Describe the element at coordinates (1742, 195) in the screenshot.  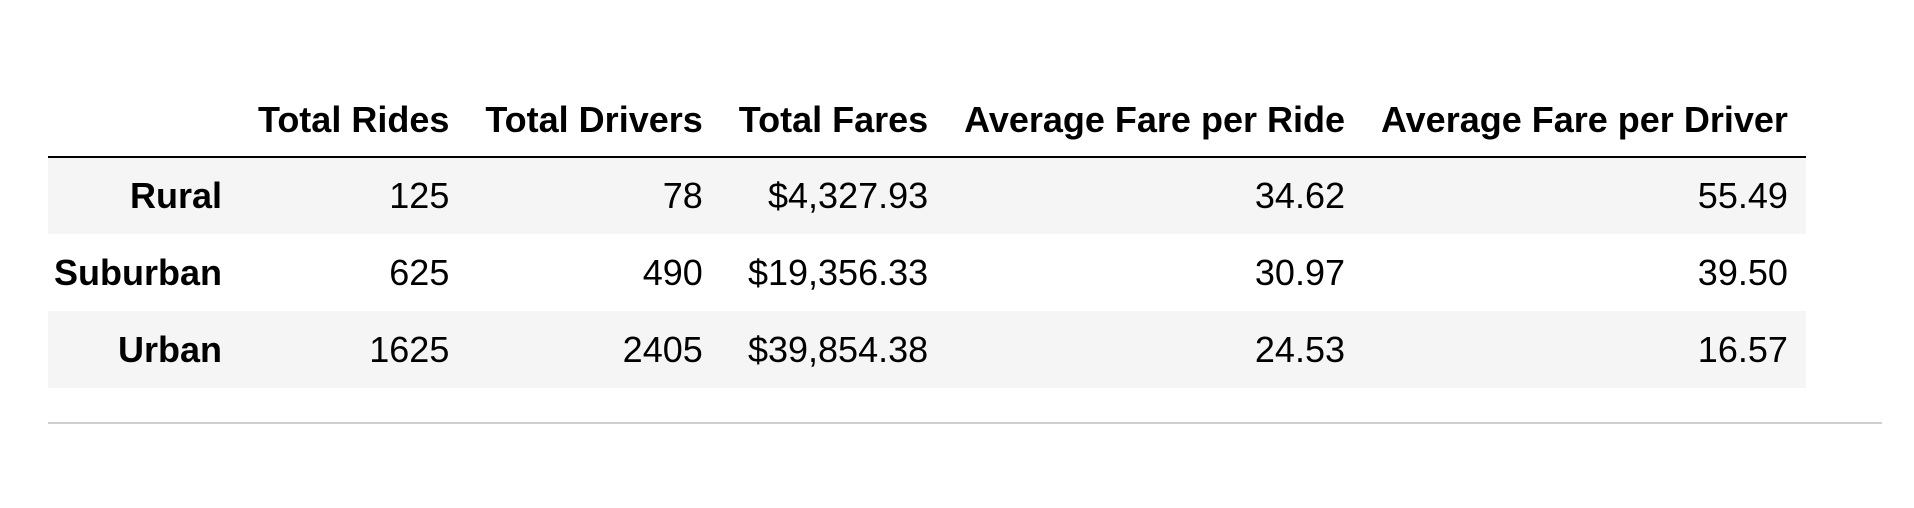
I see `table-cell: 55.49` at that location.